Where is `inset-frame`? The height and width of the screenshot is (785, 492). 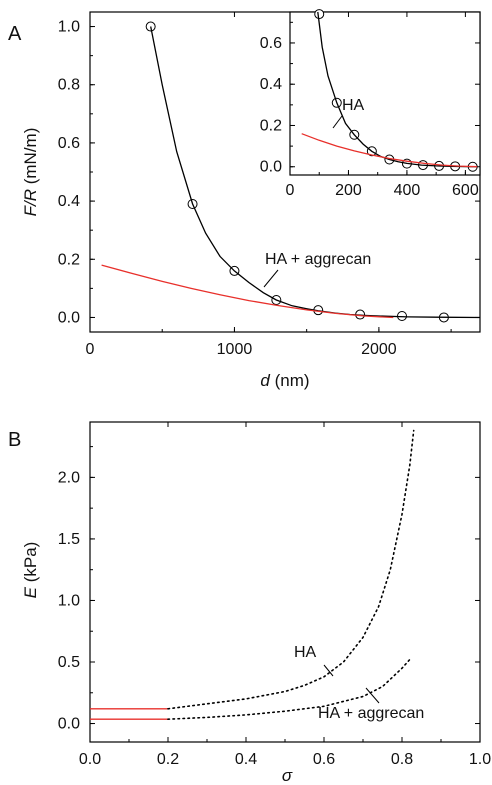
inset-frame is located at coordinates (385, 93).